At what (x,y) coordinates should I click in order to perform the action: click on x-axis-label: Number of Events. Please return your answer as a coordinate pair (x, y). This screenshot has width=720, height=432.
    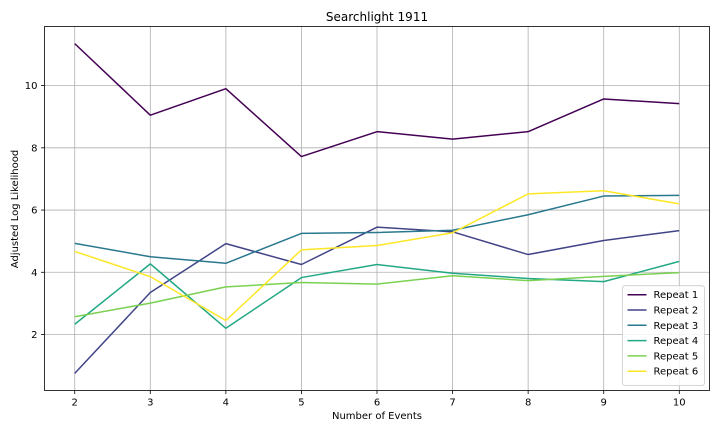
    Looking at the image, I should click on (377, 416).